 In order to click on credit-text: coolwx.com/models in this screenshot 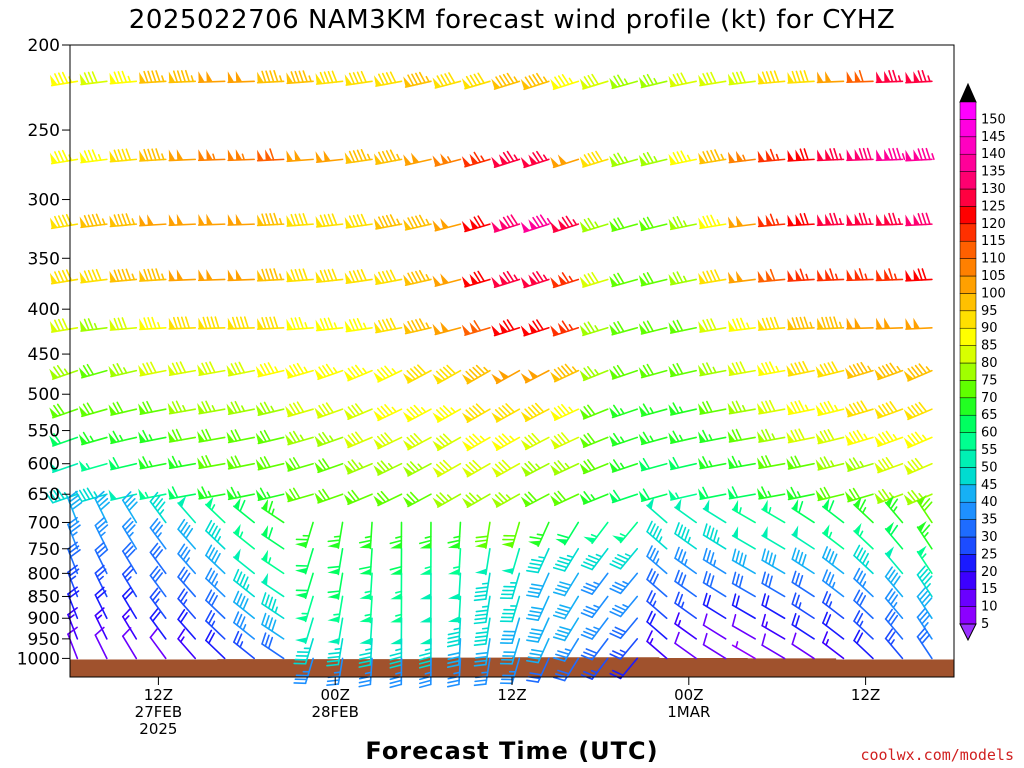, I will do `click(937, 755)`.